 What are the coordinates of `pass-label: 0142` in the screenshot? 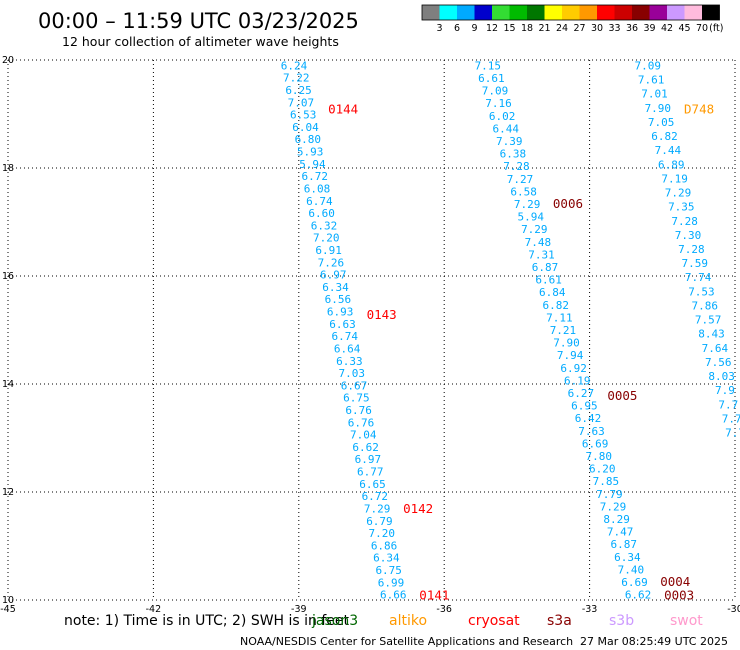 It's located at (418, 508).